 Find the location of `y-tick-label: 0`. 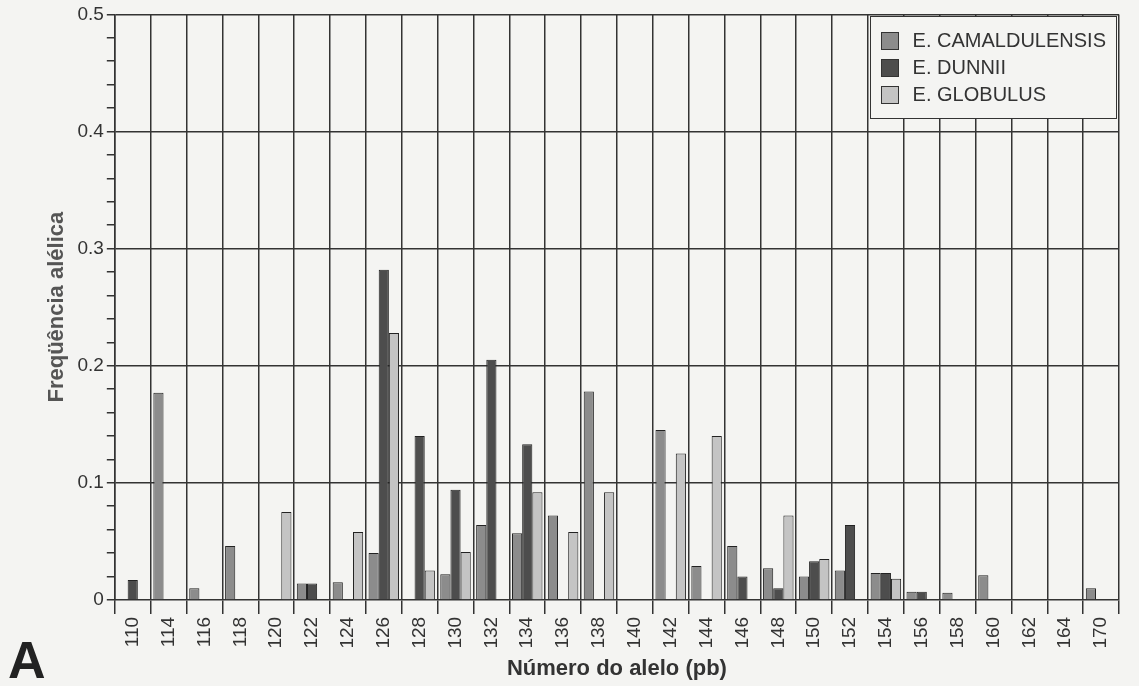

y-tick-label: 0 is located at coordinates (98, 599).